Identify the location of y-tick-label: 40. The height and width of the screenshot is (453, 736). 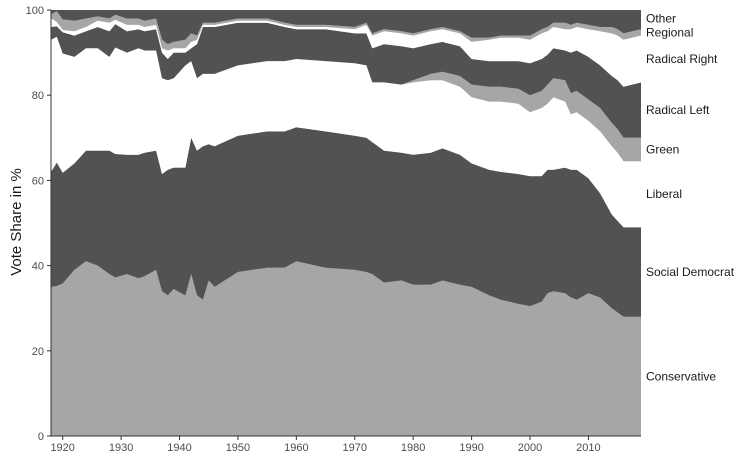
(38, 267).